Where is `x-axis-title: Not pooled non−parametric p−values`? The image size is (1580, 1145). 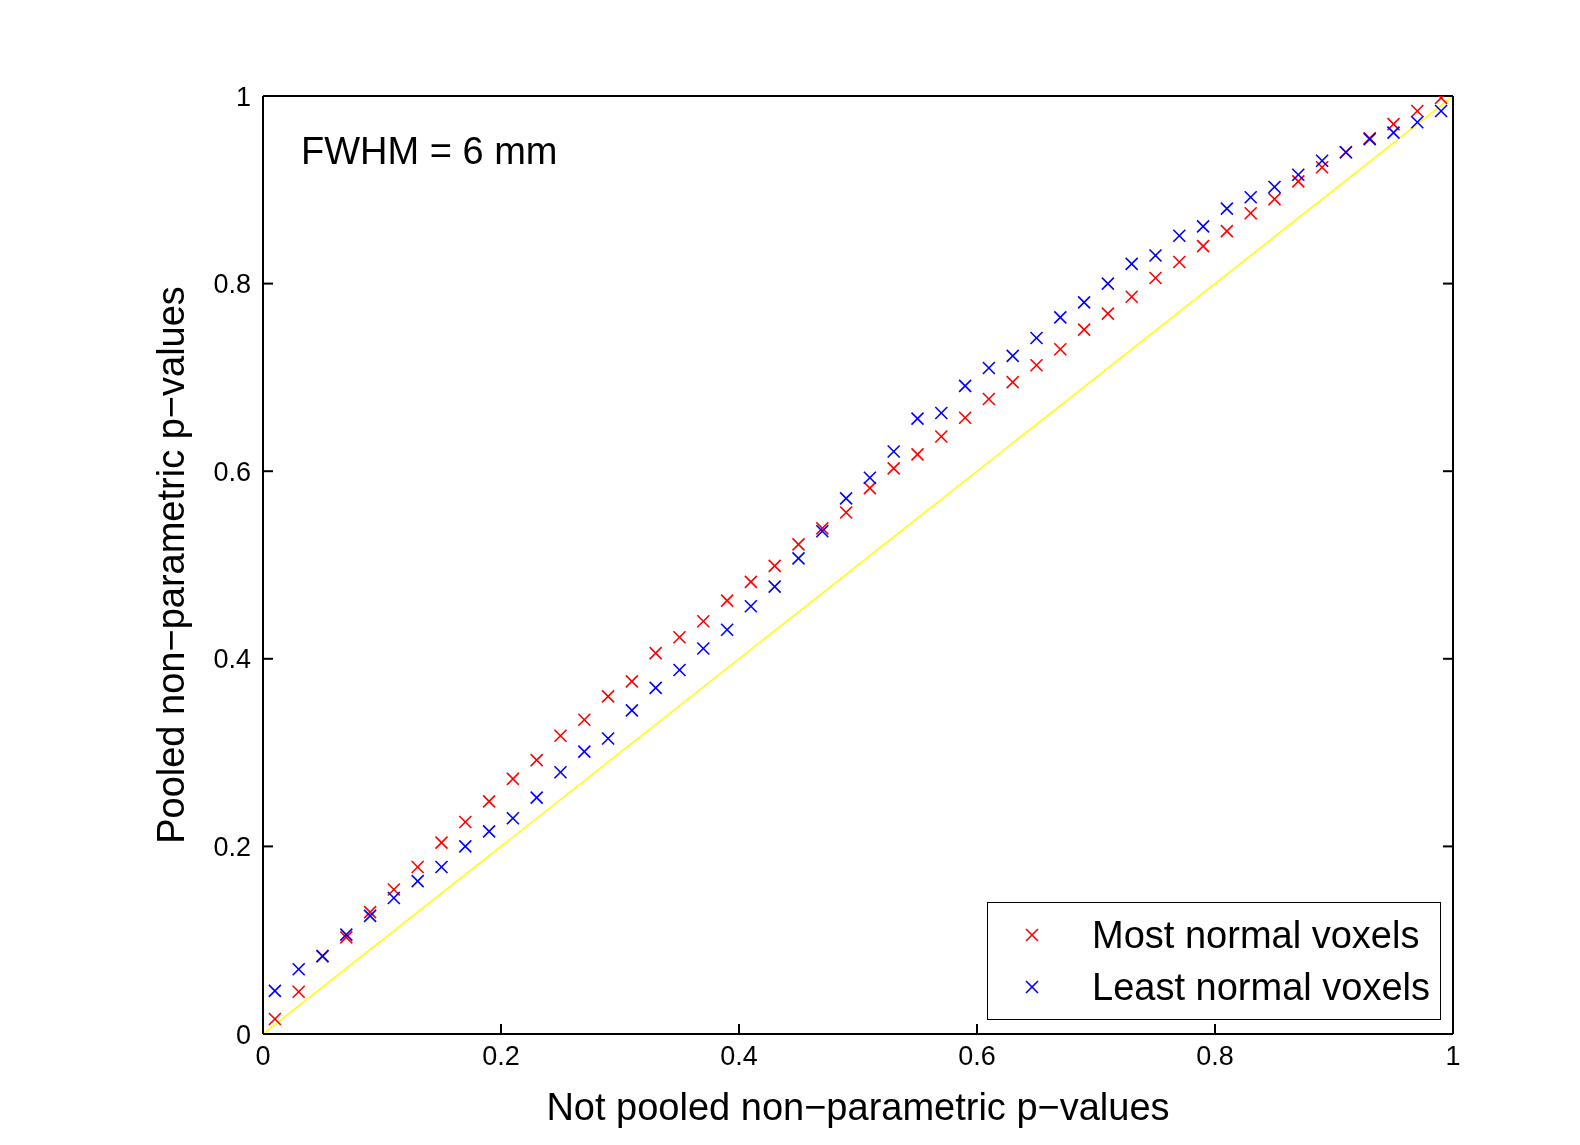
x-axis-title: Not pooled non−parametric p−values is located at coordinates (858, 1107).